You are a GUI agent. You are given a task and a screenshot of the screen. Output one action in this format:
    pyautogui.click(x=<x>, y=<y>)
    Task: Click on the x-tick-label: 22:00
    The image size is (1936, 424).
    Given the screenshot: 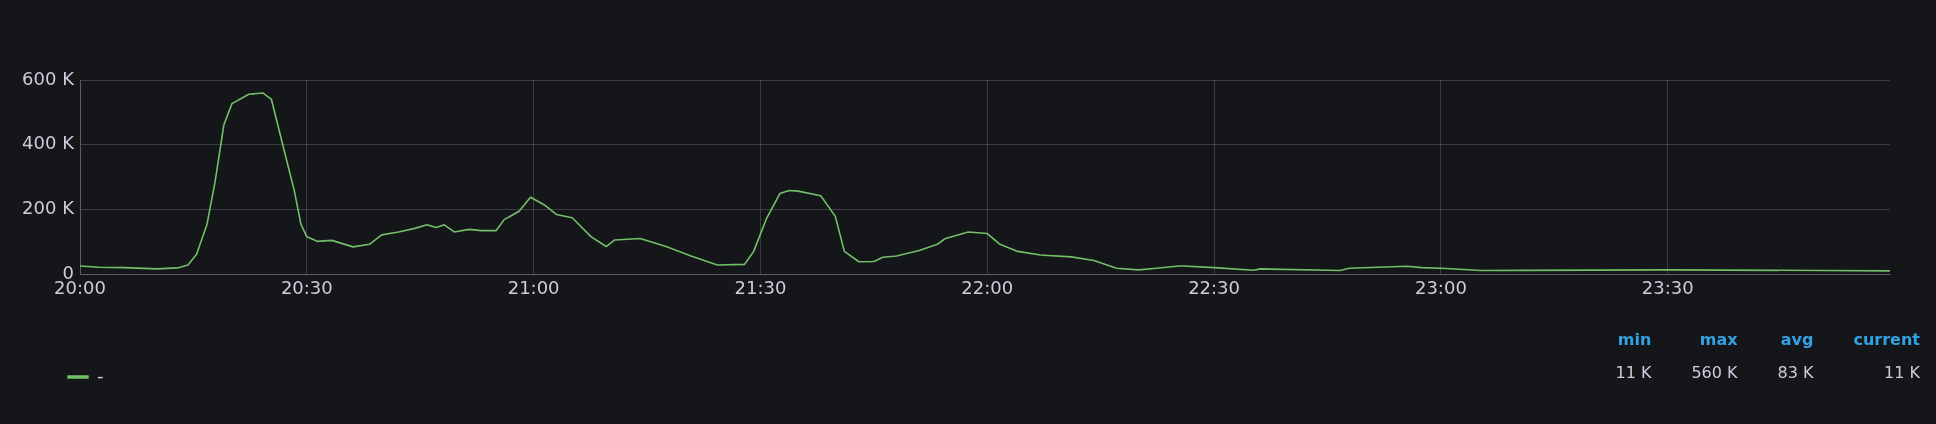 What is the action you would take?
    pyautogui.click(x=987, y=287)
    